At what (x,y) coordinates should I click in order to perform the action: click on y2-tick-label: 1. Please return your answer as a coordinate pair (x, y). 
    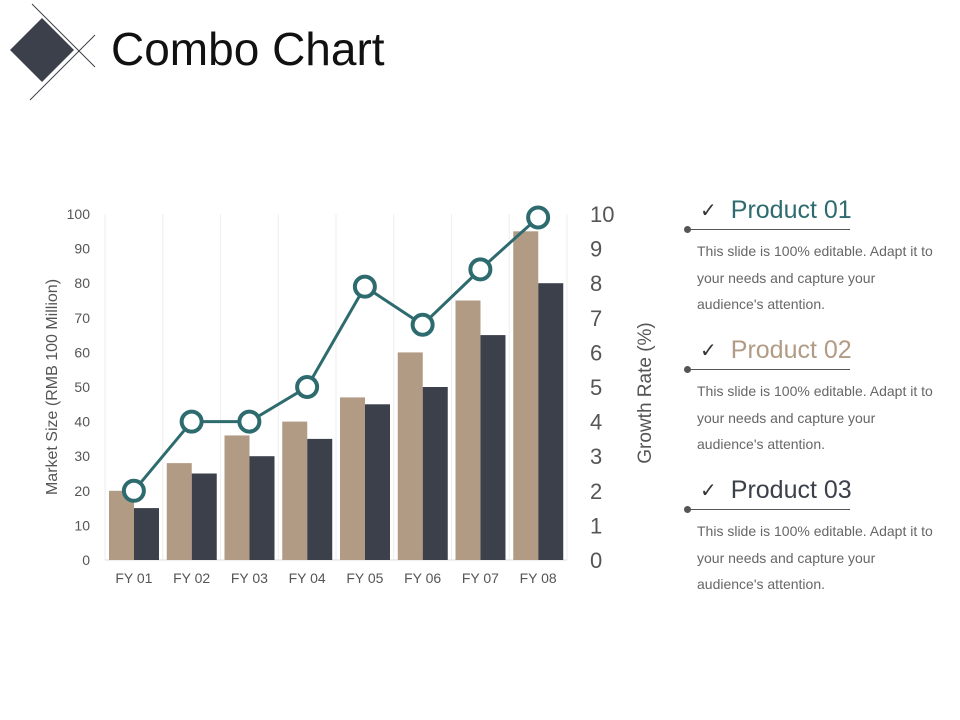
    Looking at the image, I should click on (596, 525).